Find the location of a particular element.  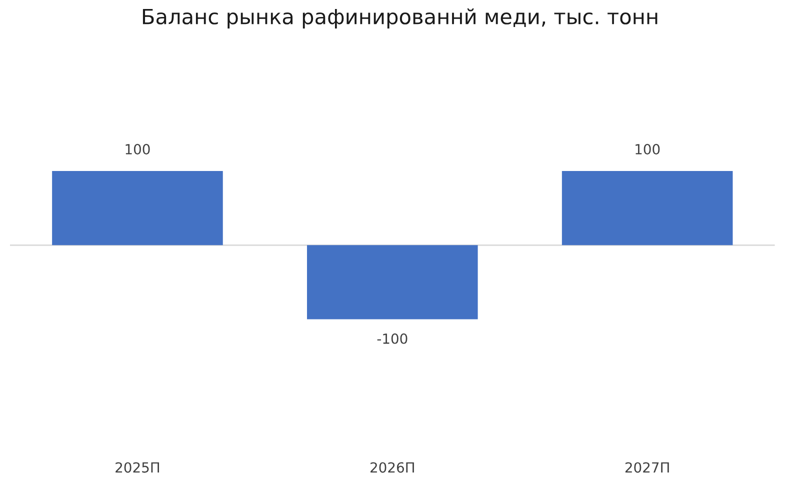

x-tick-label: 2027П is located at coordinates (647, 467).